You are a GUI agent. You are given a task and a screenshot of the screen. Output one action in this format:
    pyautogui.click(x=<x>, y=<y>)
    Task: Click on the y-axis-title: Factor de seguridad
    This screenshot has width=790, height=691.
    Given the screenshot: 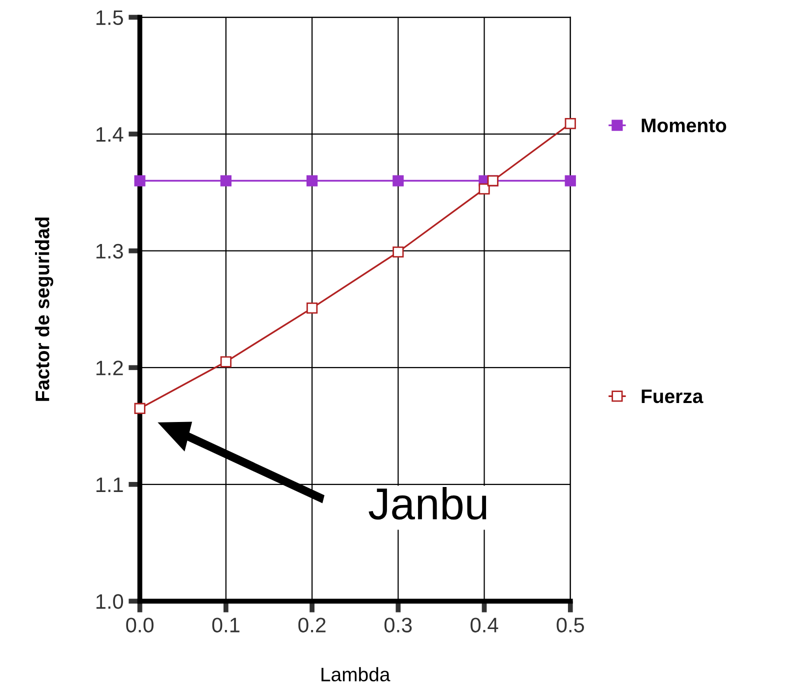 What is the action you would take?
    pyautogui.click(x=44, y=309)
    